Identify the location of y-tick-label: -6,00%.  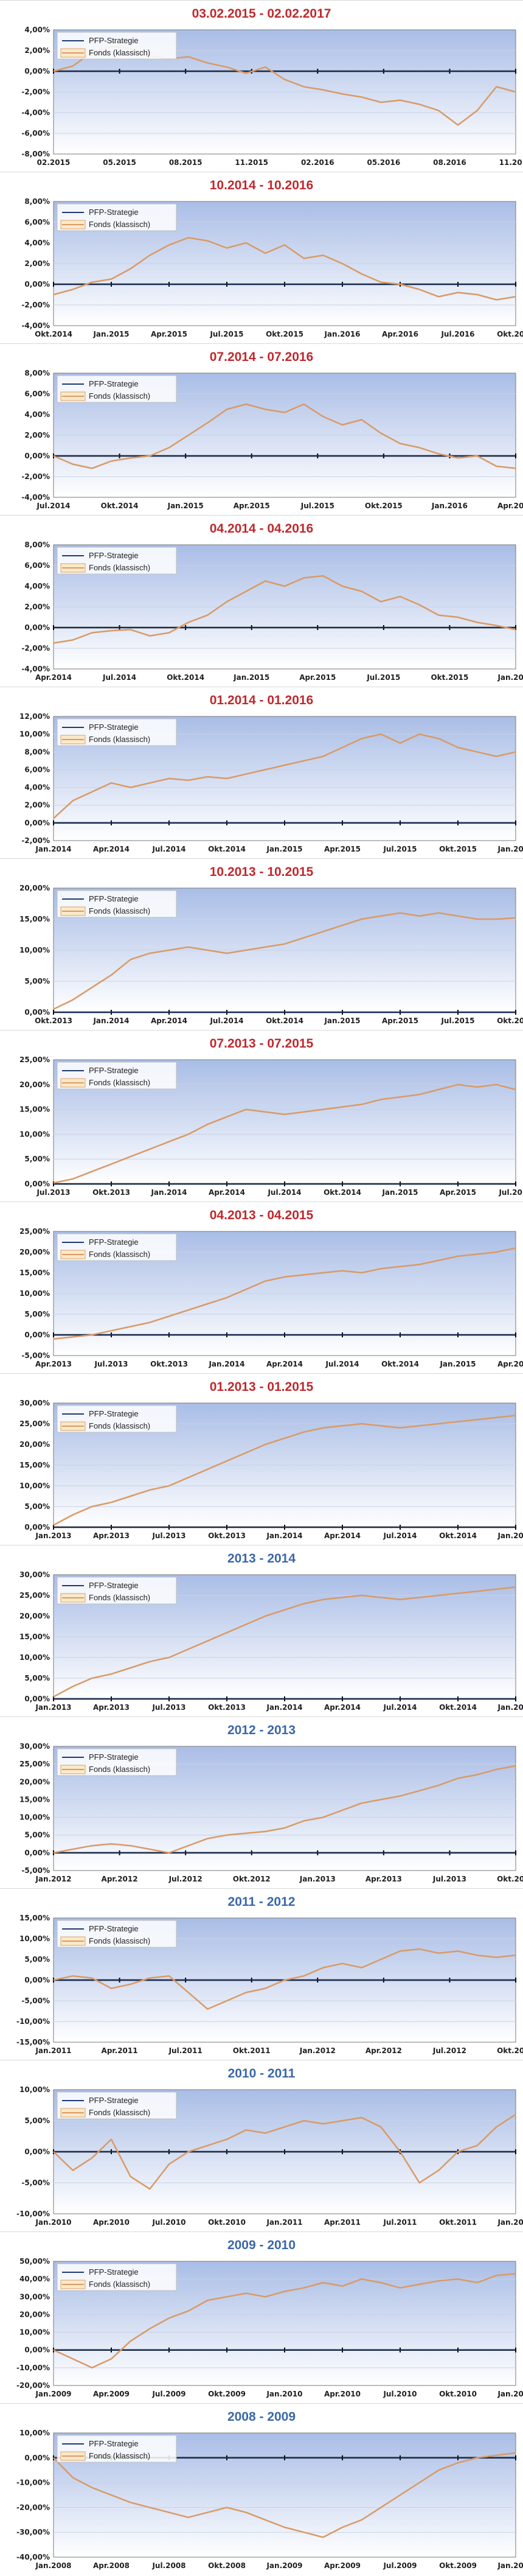
(36, 133).